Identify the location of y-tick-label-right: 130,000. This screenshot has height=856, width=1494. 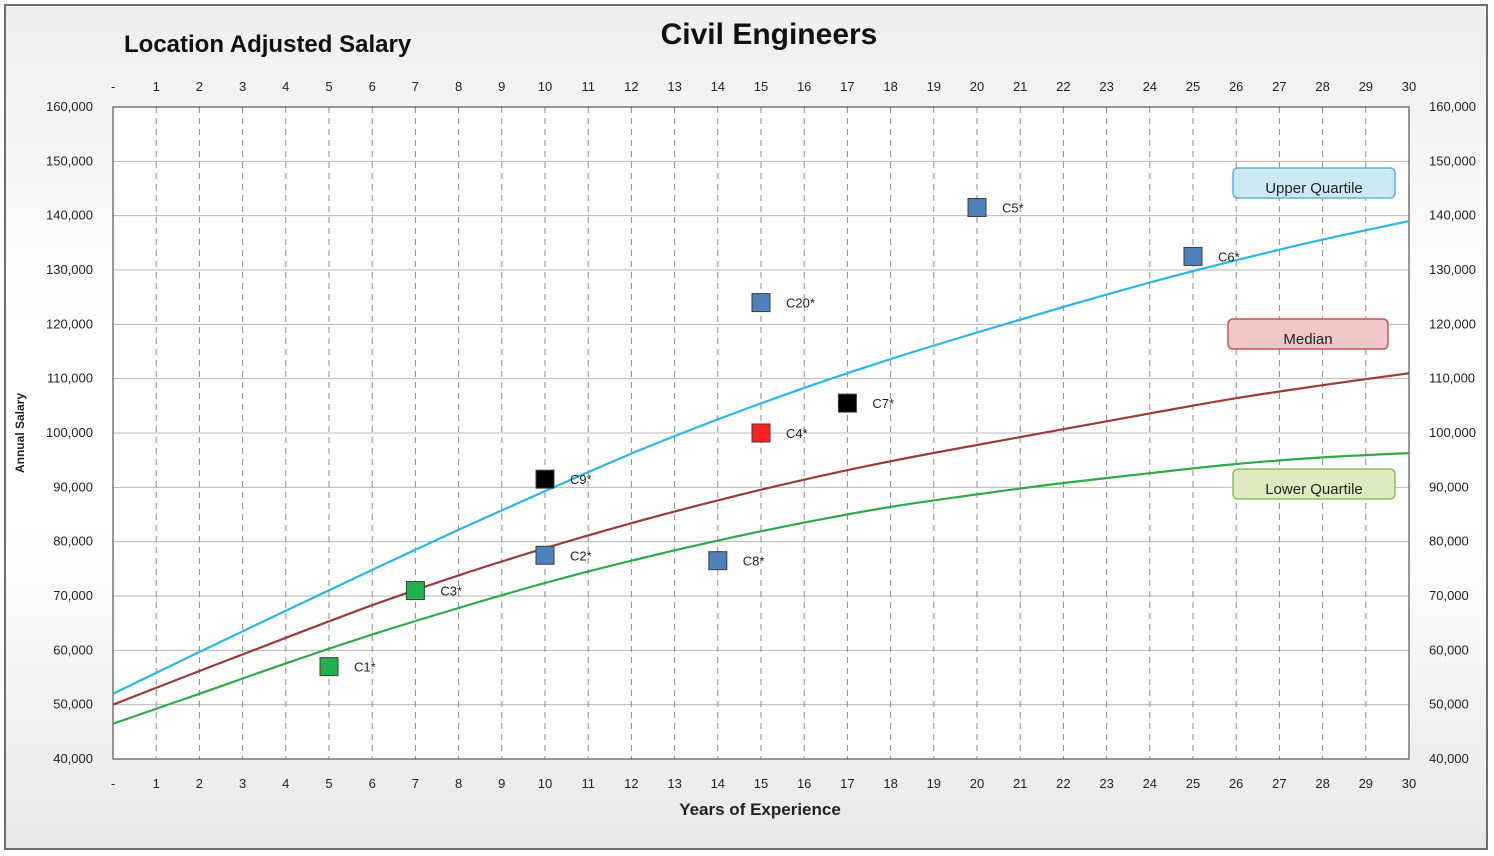
(1452, 269).